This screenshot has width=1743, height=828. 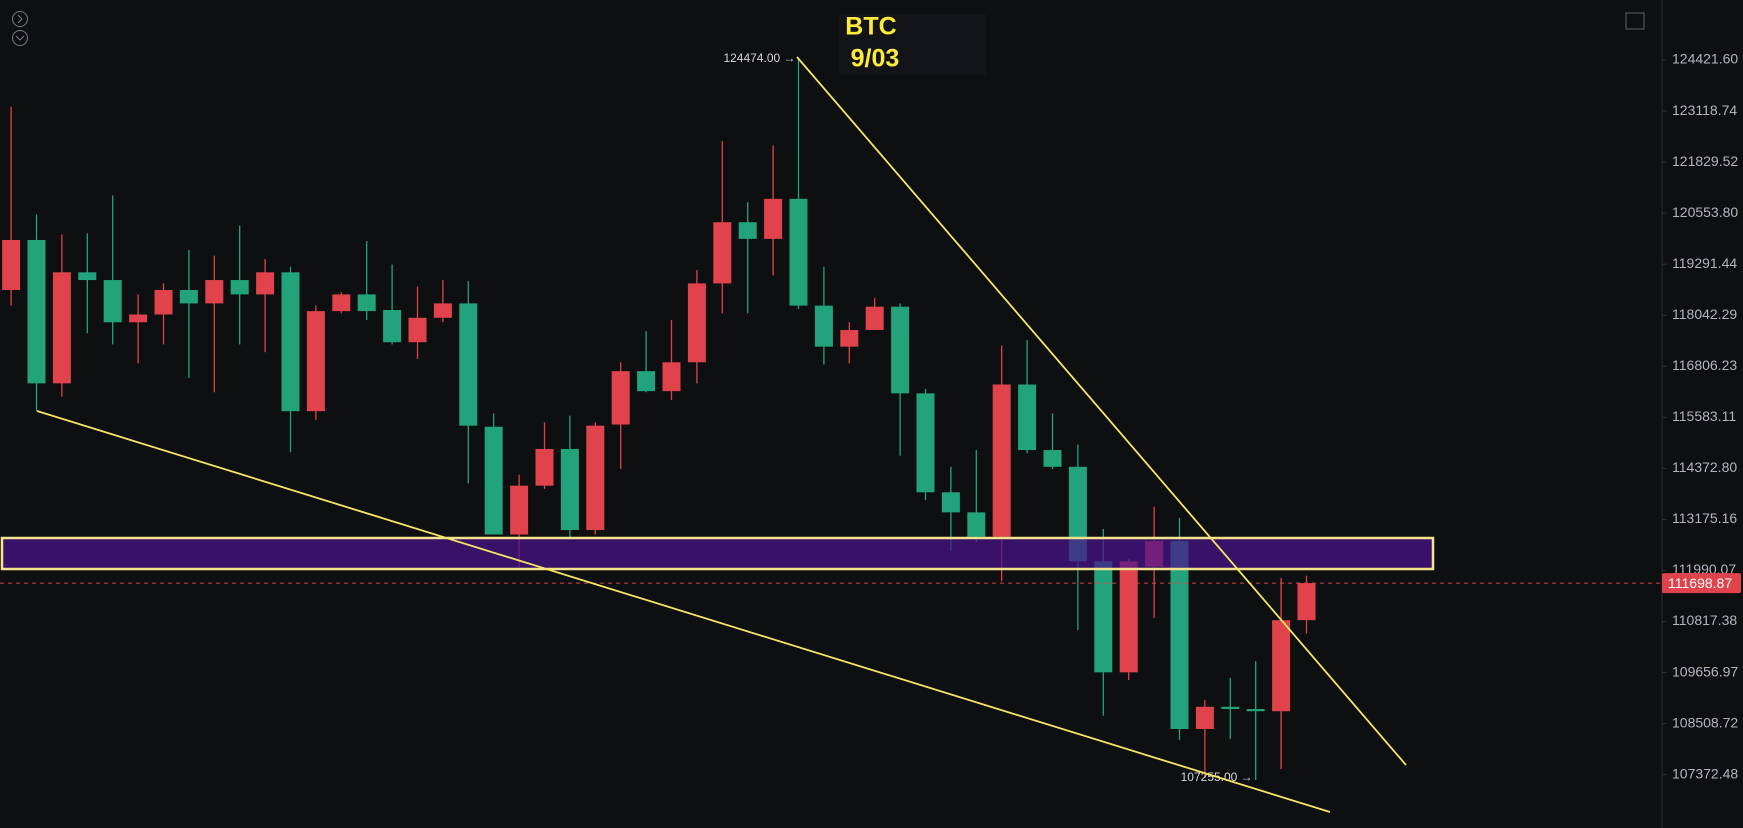 I want to click on y-tick-label: 109656.97, so click(x=1705, y=671).